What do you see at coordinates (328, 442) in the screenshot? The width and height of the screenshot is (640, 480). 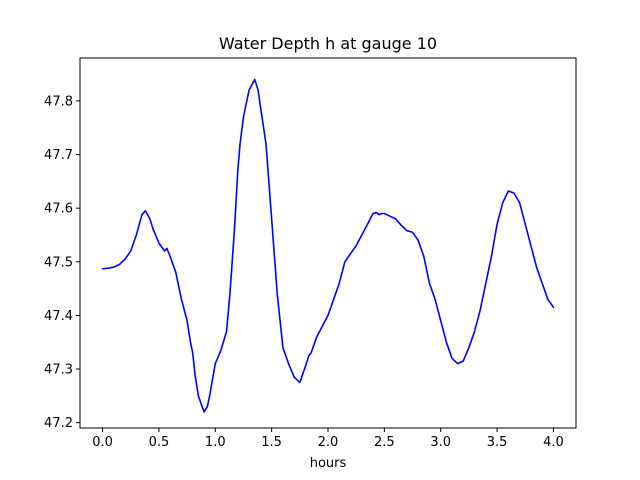 I see `x-tick-label: 2.0` at bounding box center [328, 442].